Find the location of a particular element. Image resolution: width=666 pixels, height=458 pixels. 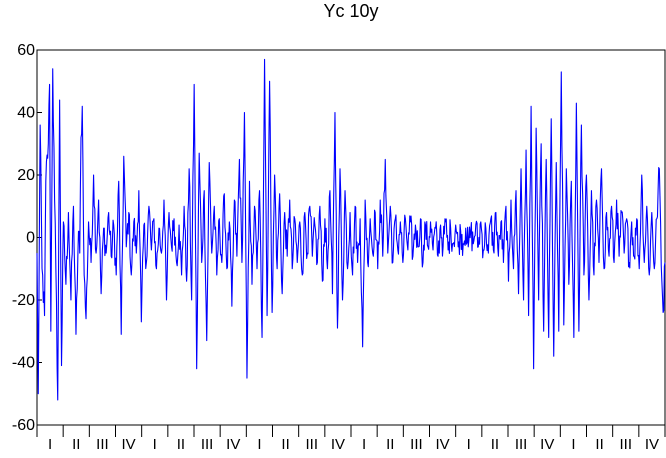

y-tick-label: 20 is located at coordinates (26, 175).